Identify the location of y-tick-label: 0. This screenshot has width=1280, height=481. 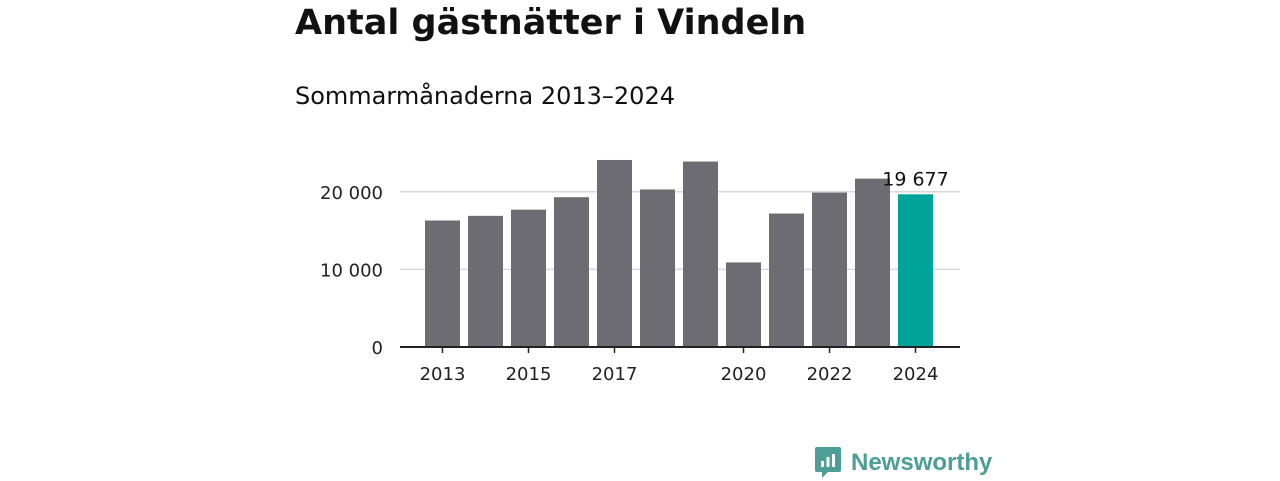
(377, 348).